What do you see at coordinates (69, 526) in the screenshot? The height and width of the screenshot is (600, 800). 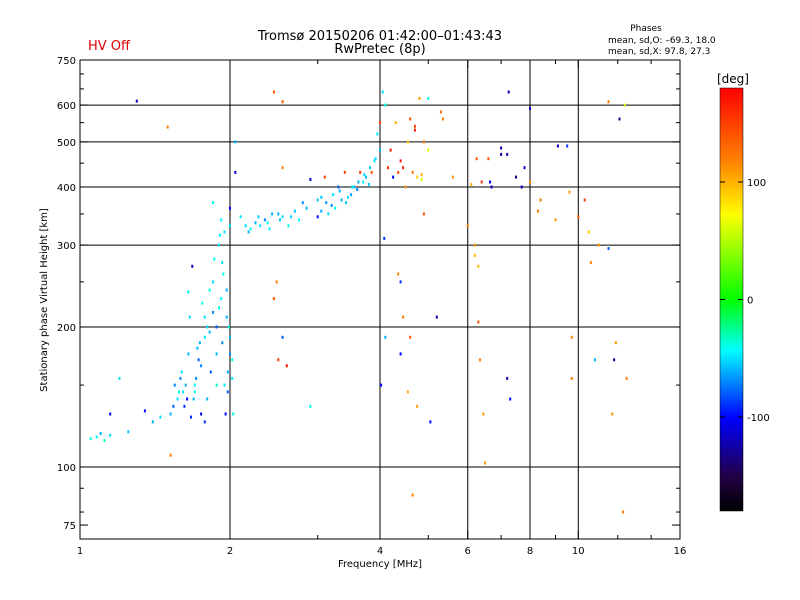 I see `y-tick-label-75: 75` at bounding box center [69, 526].